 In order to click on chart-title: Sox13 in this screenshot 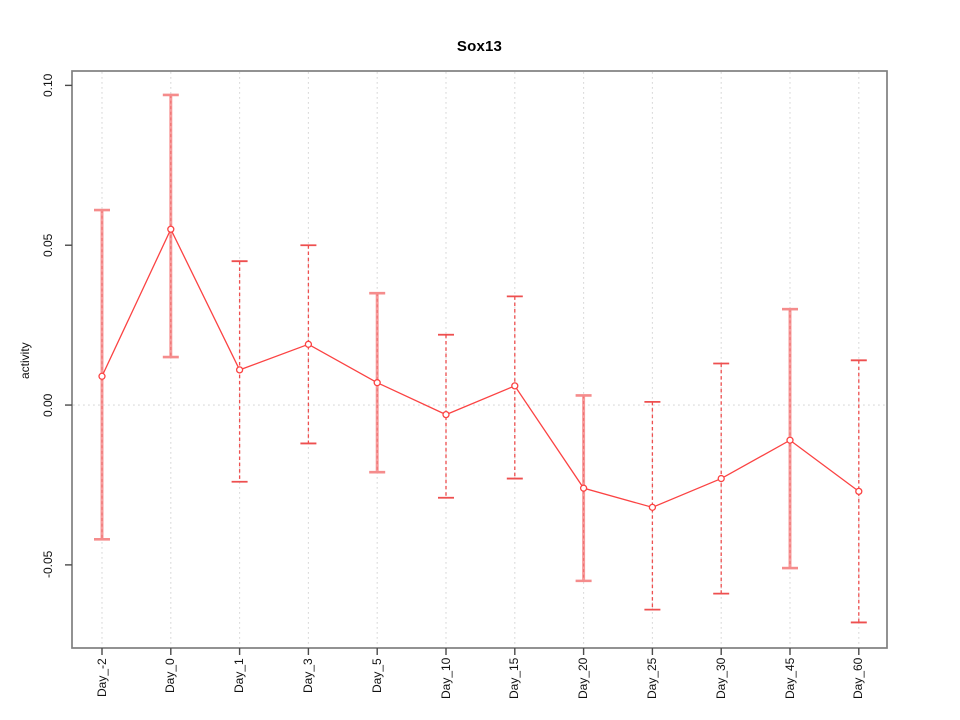, I will do `click(479, 46)`.